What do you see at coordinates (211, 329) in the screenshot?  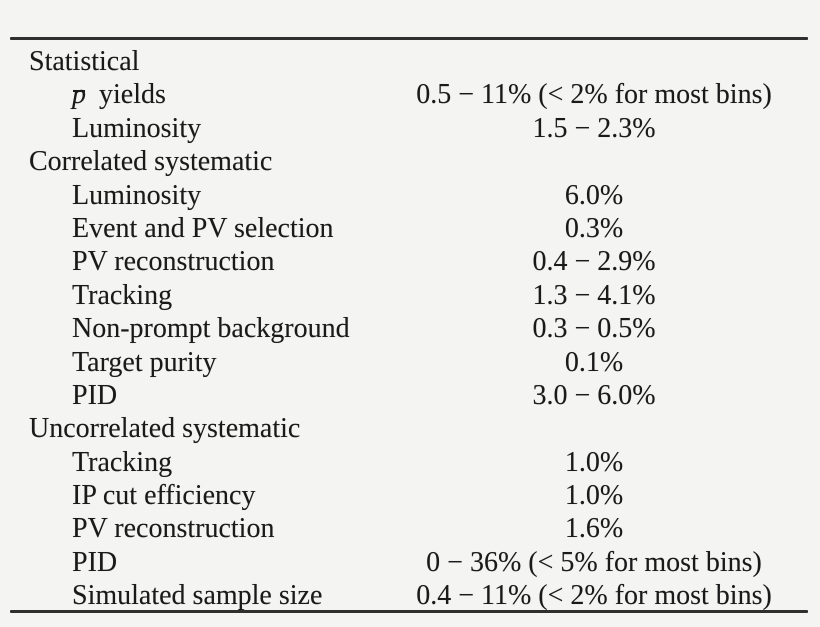 I see `row-label: Non-prompt background` at bounding box center [211, 329].